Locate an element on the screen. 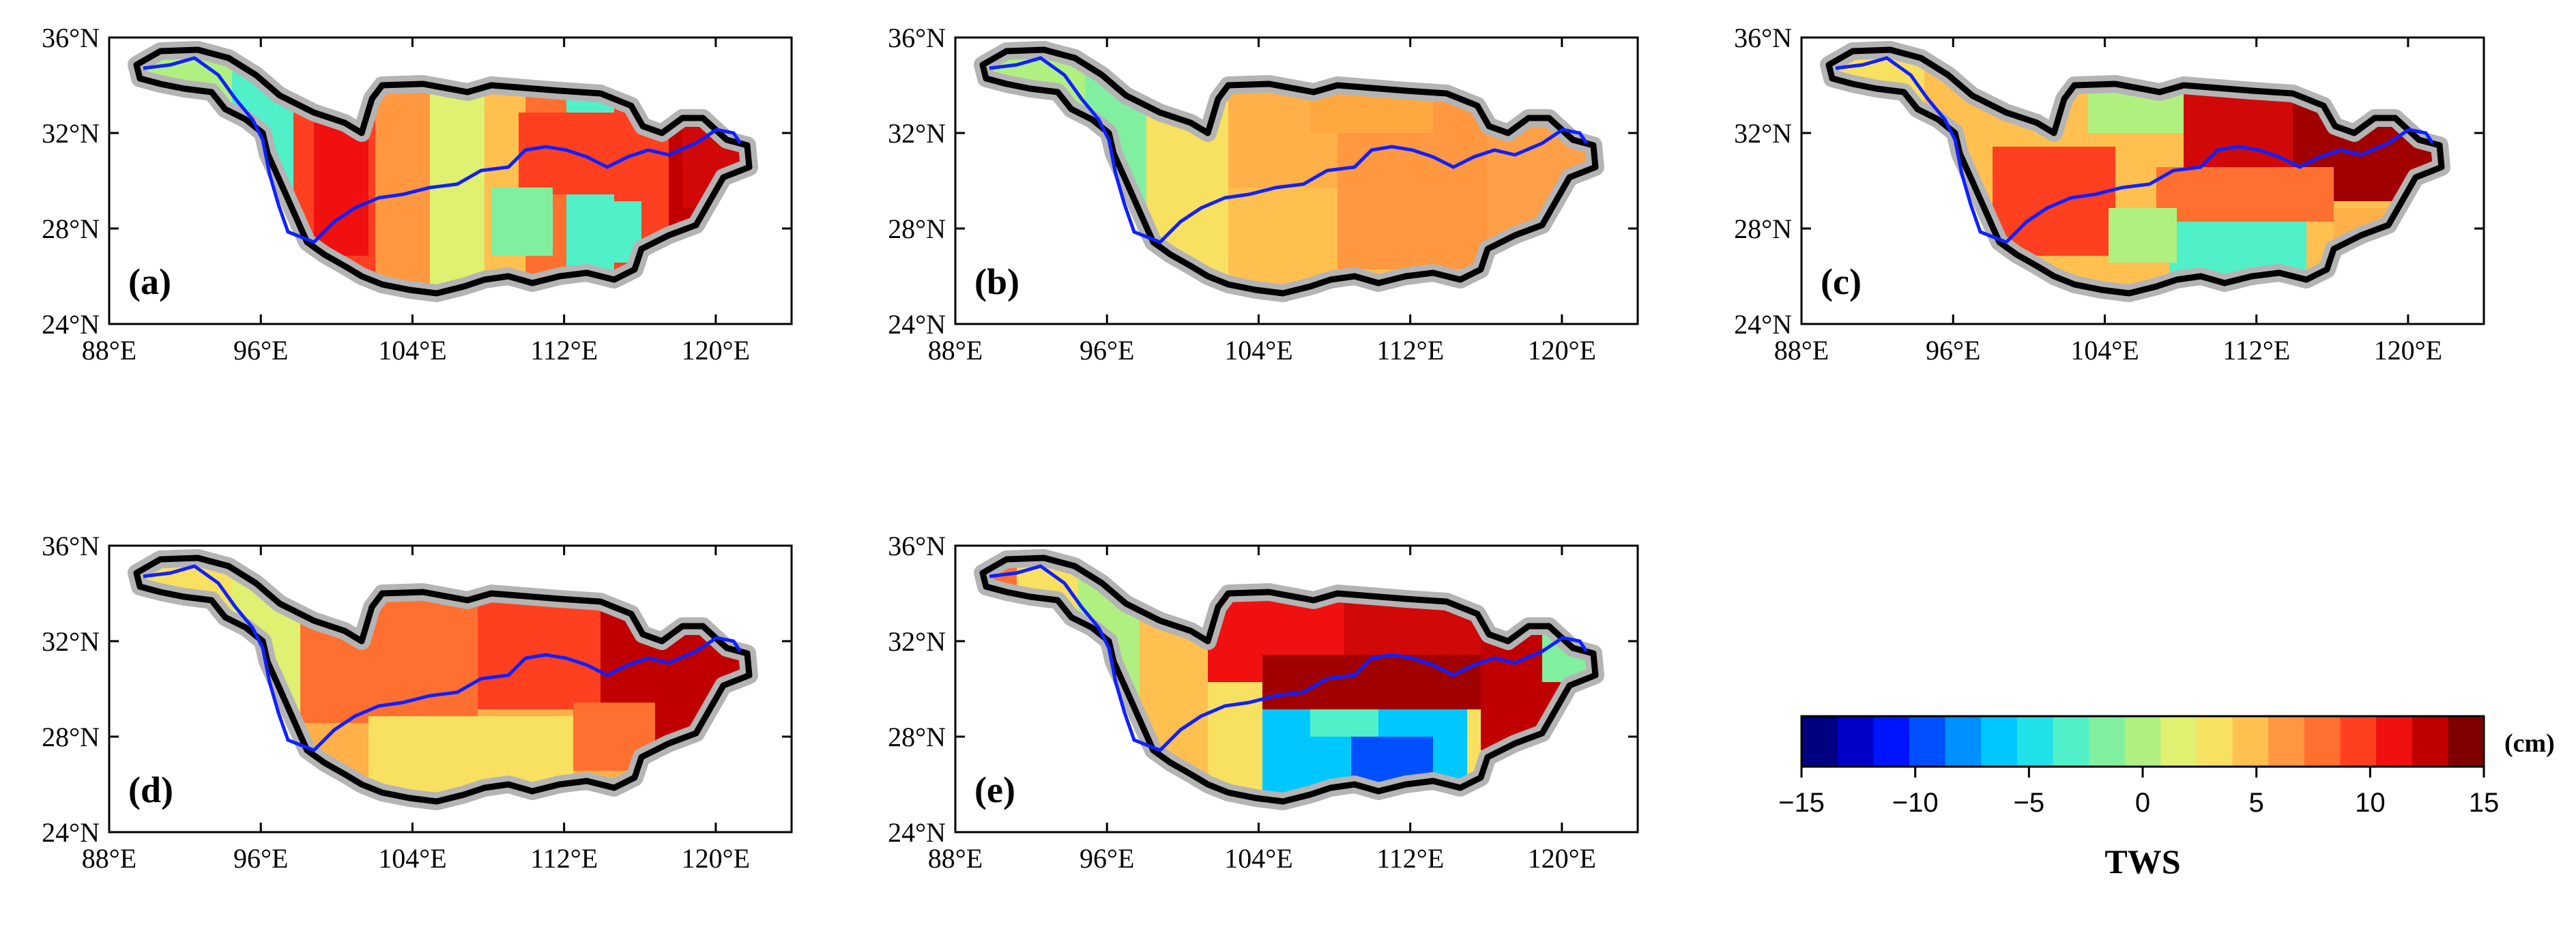  colorbar-tick-label: −5 is located at coordinates (2029, 803).